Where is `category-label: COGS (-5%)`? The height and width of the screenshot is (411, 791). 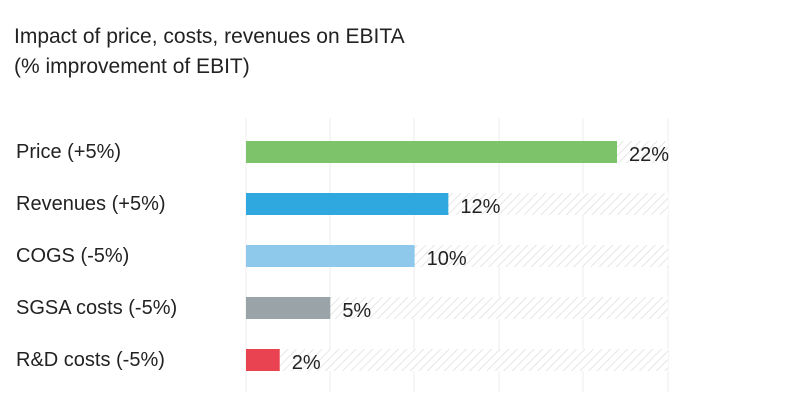
category-label: COGS (-5%) is located at coordinates (72, 256).